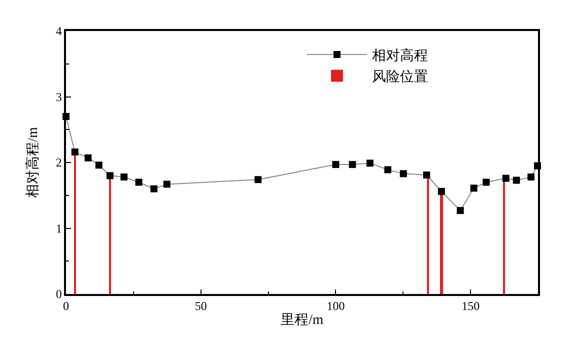  What do you see at coordinates (400, 56) in the screenshot?
I see `legend-label: 相对高程` at bounding box center [400, 56].